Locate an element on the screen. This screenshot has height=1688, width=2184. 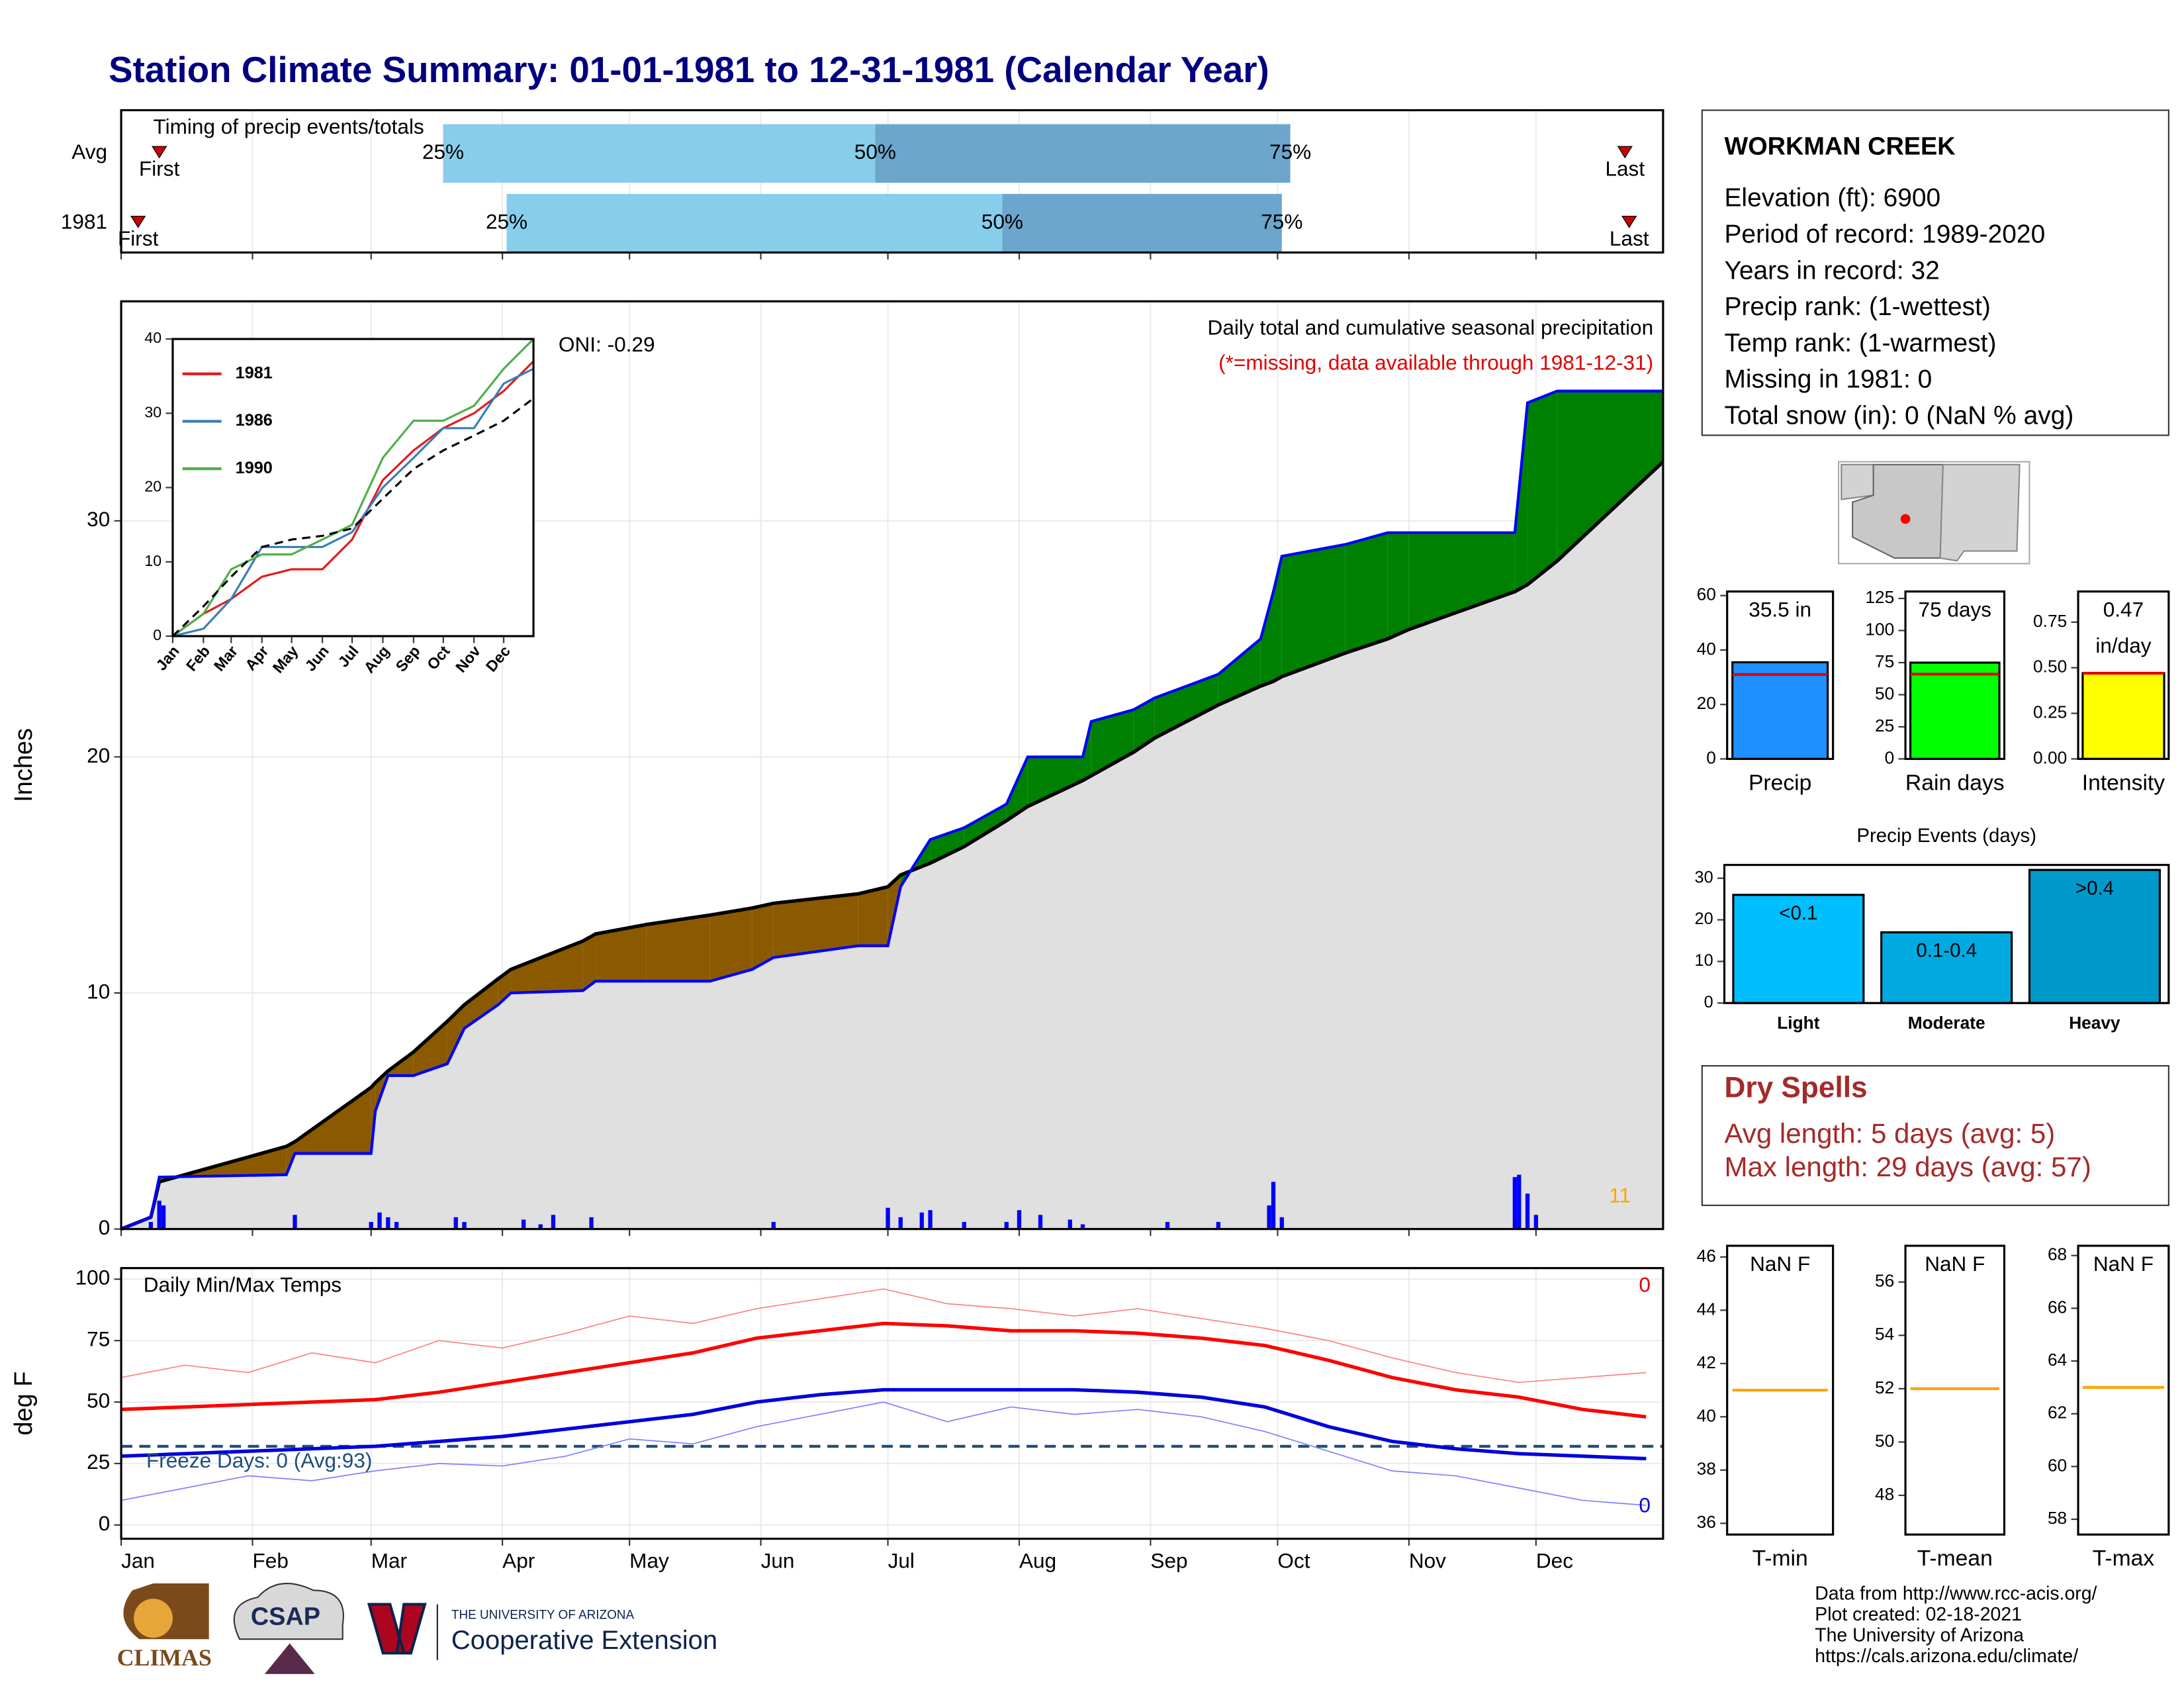
info-box is located at coordinates (1935, 272).